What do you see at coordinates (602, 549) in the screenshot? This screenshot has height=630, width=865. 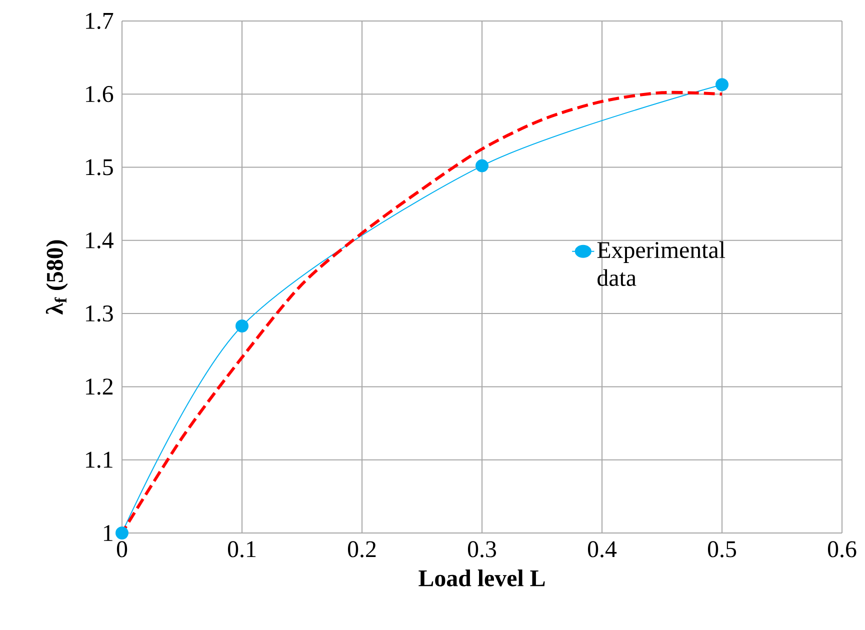 I see `x-tick-label: 0.4` at bounding box center [602, 549].